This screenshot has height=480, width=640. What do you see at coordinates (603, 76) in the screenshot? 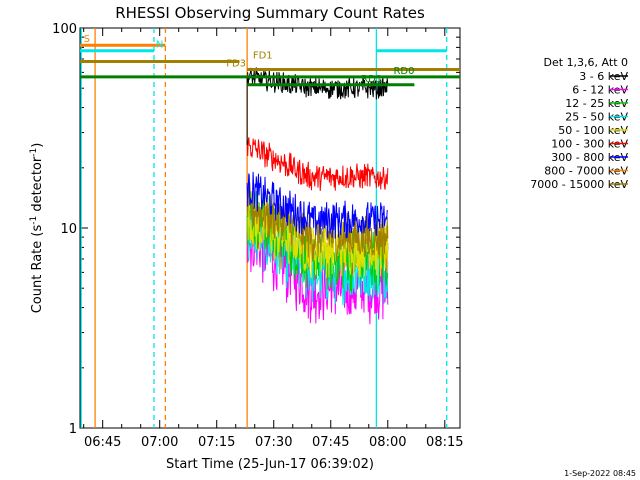
I see `legend-entry-label: 3 - 6 keV` at bounding box center [603, 76].